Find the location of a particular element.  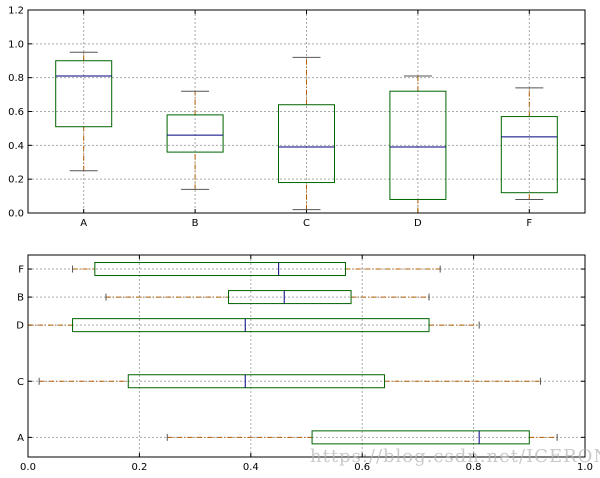

y-tick-label: 0.6 is located at coordinates (16, 112).